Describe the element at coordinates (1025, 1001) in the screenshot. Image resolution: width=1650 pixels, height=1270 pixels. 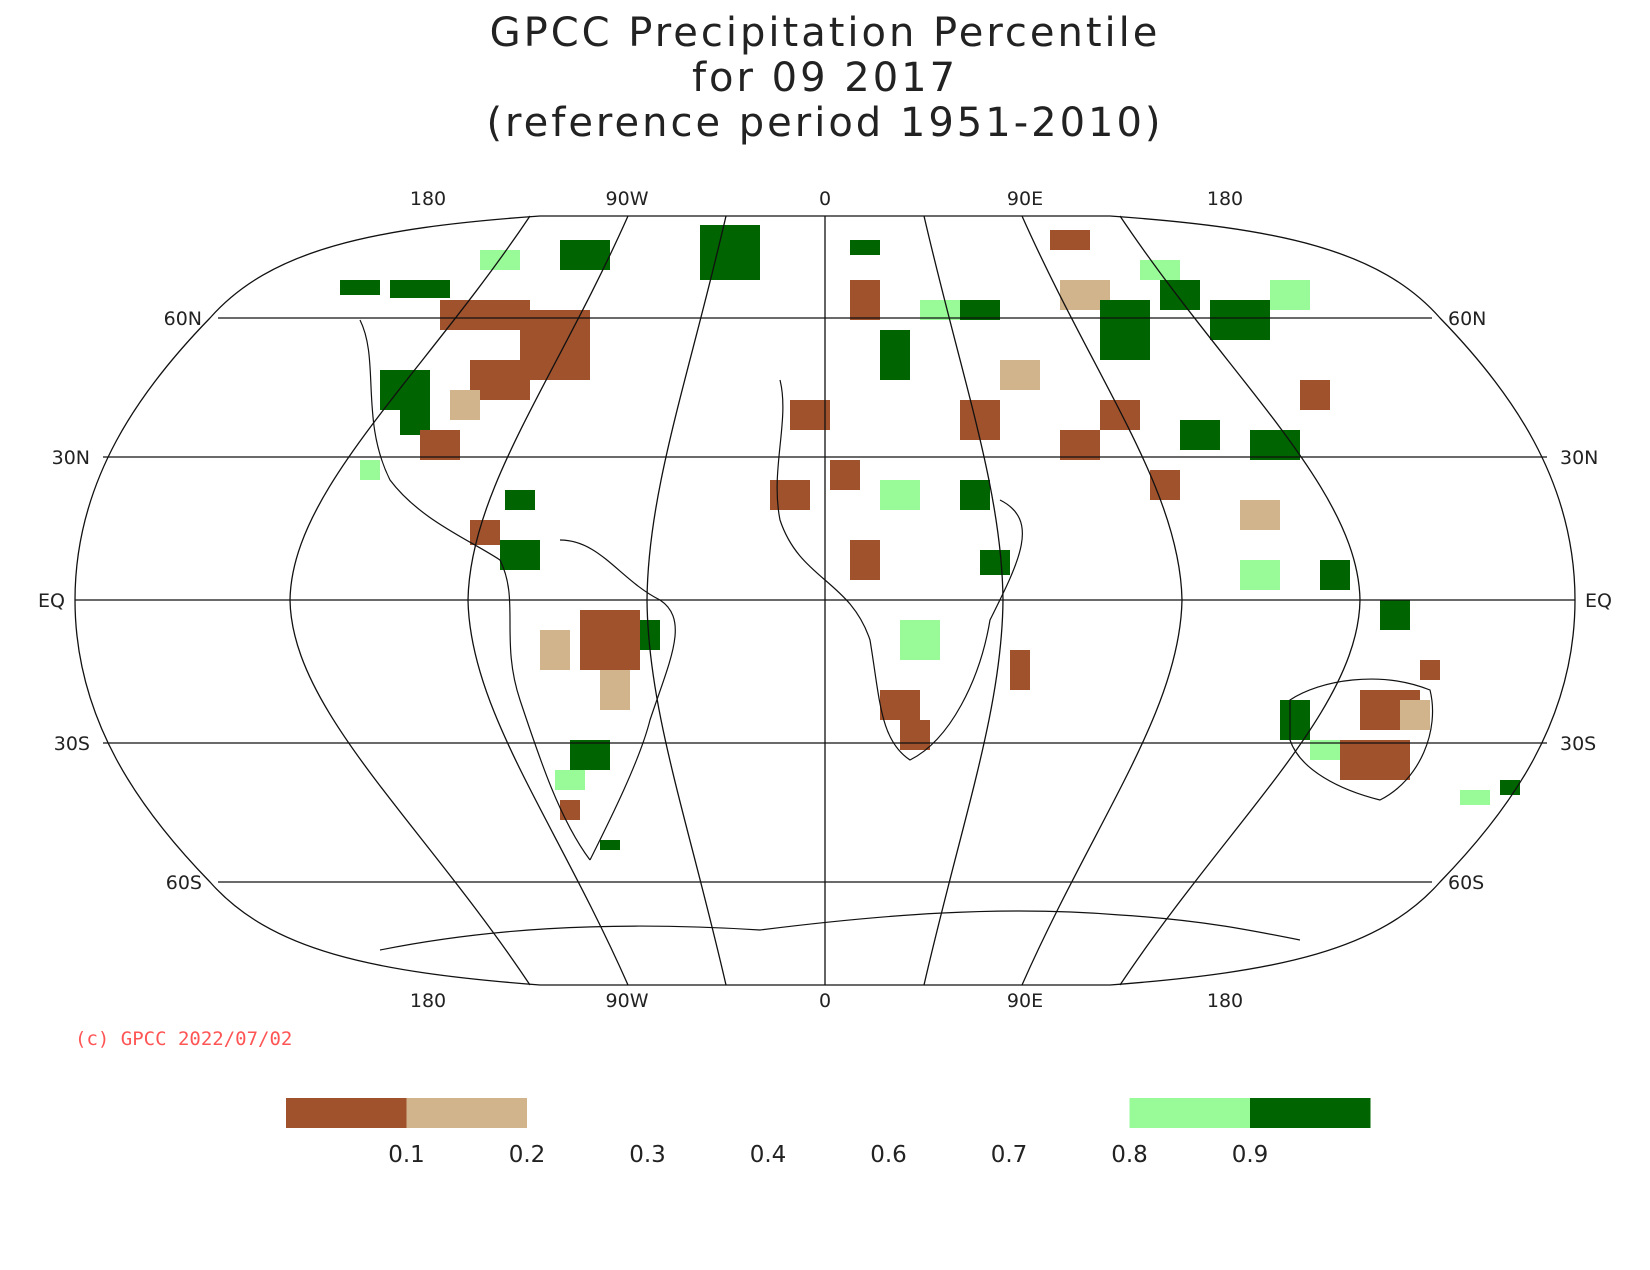
I see `lon-label-bottom-90e: 90E` at that location.